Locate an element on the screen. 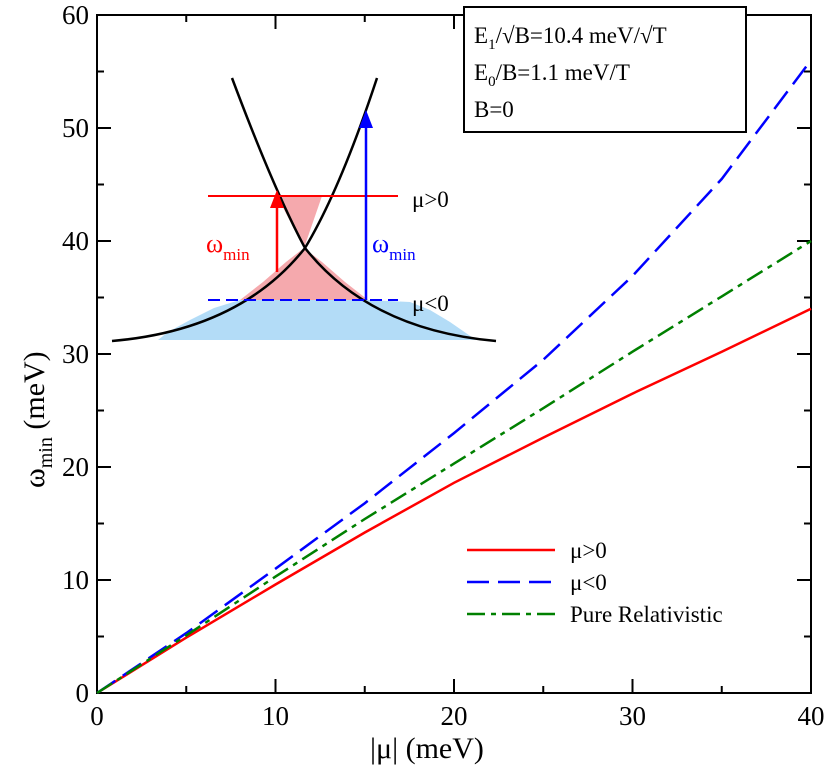 This screenshot has width=830, height=772. y-axis-label: ωmin (meV) is located at coordinates (37, 419).